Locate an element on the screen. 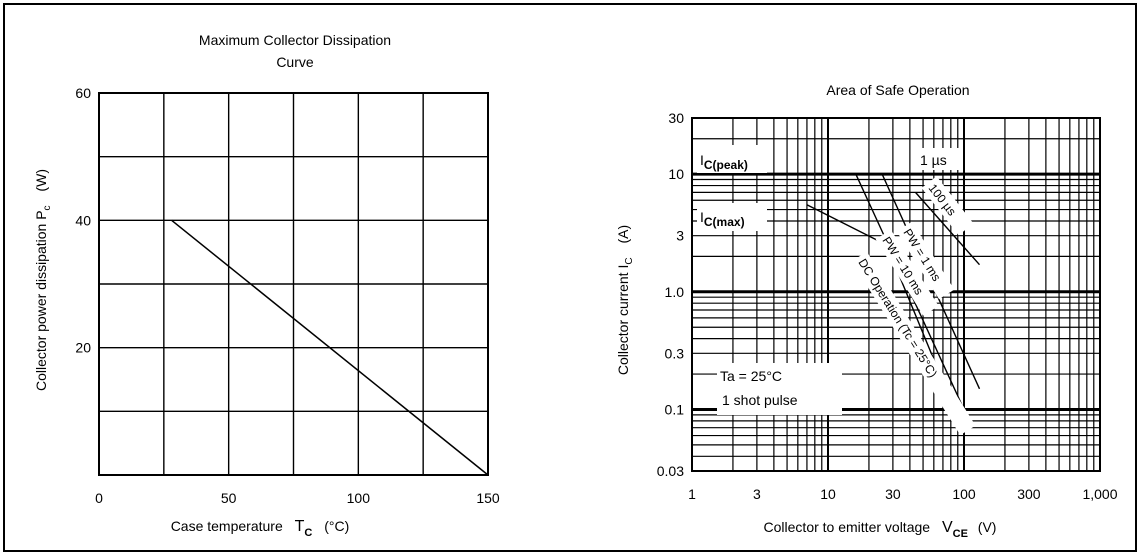  ic-max-label: IC(max) is located at coordinates (722, 219).